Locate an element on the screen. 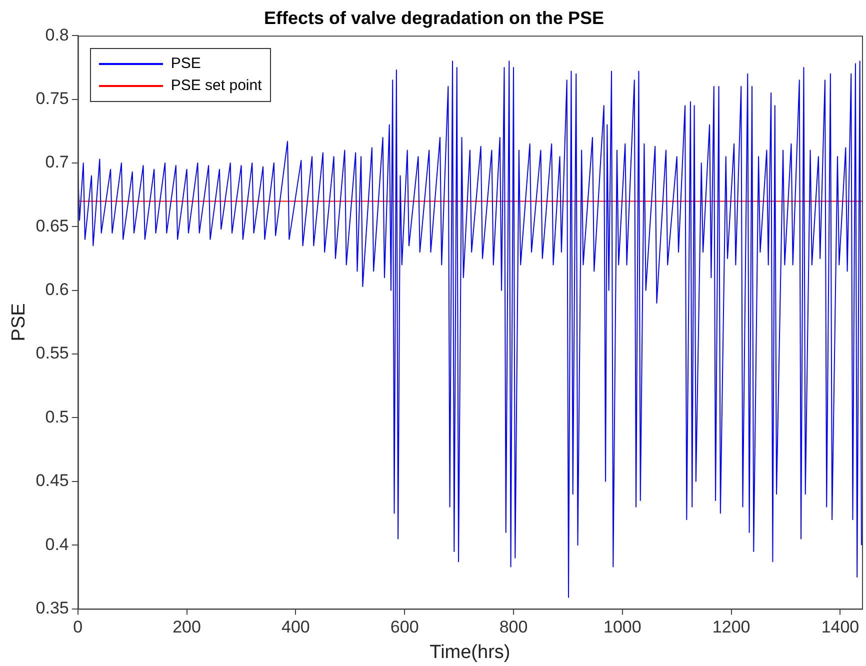  y-tick-label: 0.4 is located at coordinates (57, 544).